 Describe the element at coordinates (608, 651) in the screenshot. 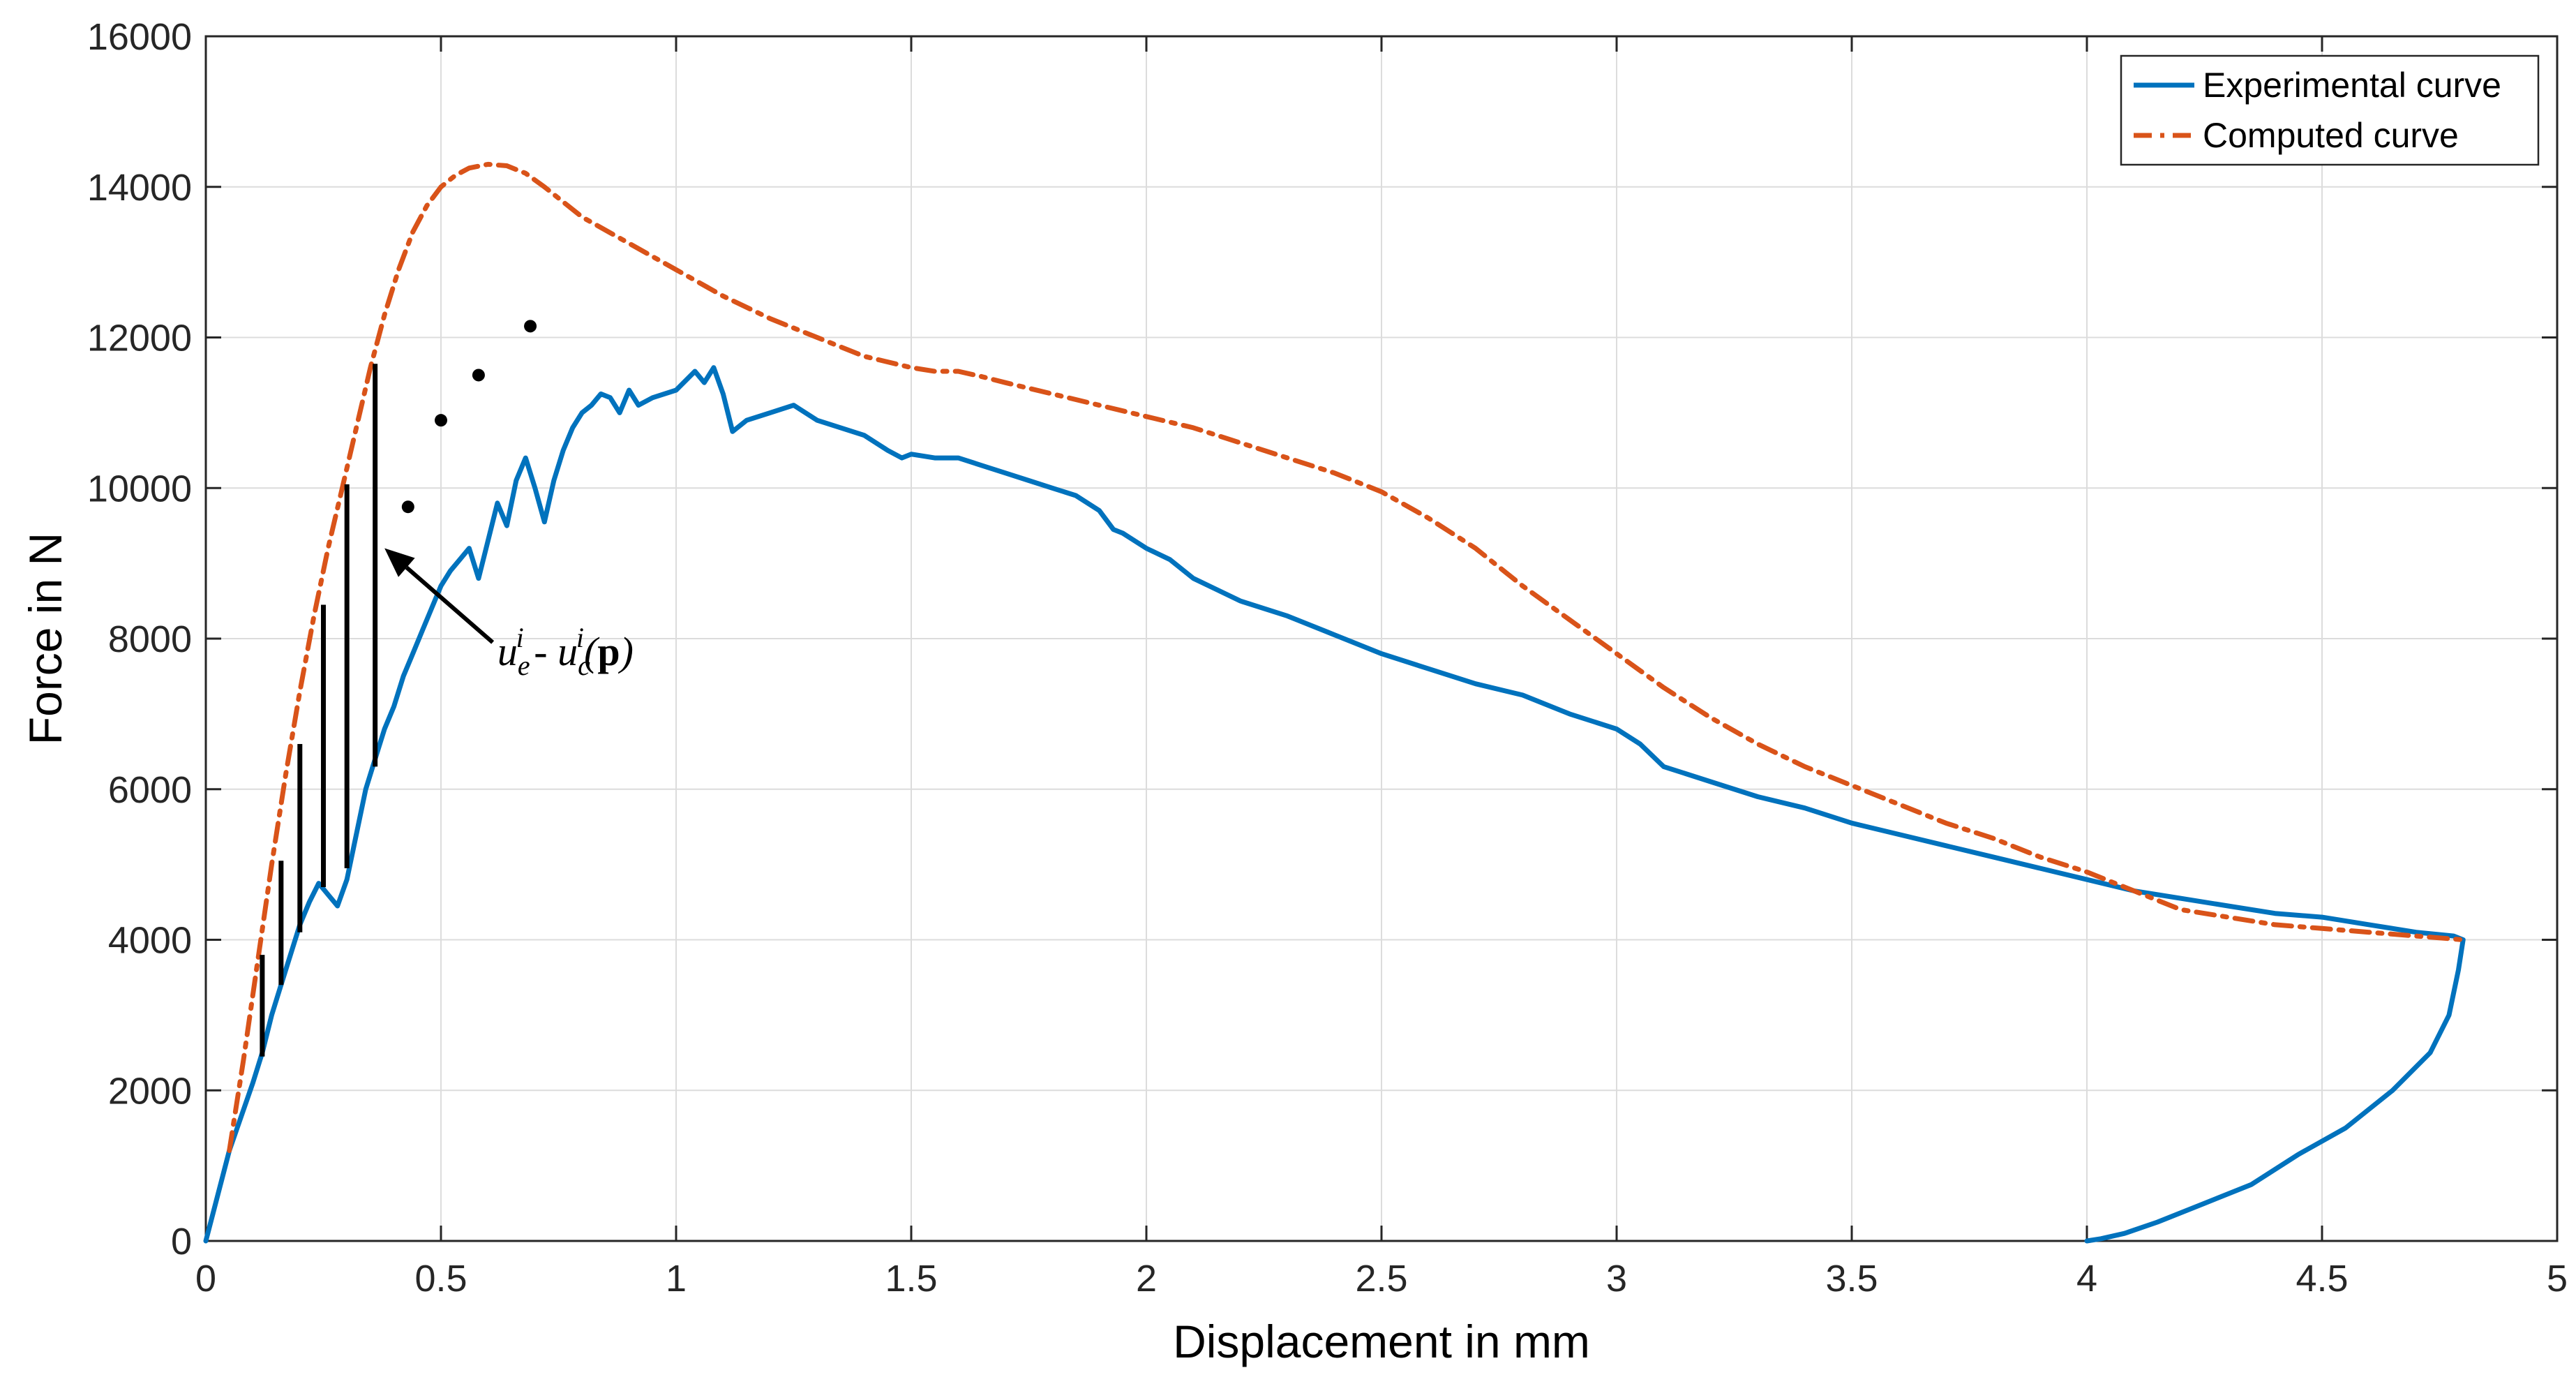

I see `annotation-p-bold: p` at that location.